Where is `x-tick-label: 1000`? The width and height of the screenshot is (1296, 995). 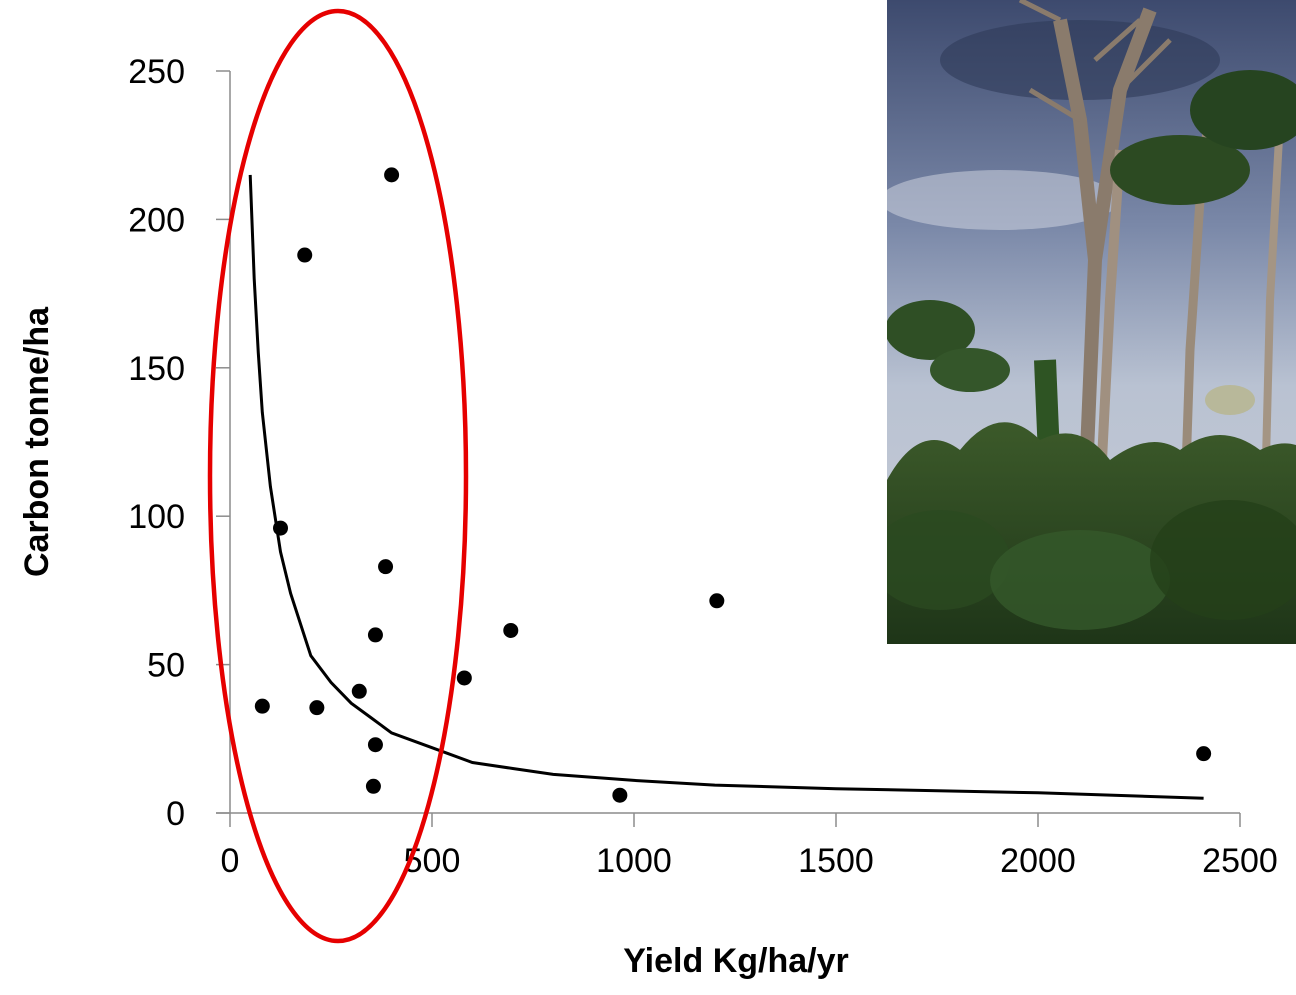 x-tick-label: 1000 is located at coordinates (634, 861).